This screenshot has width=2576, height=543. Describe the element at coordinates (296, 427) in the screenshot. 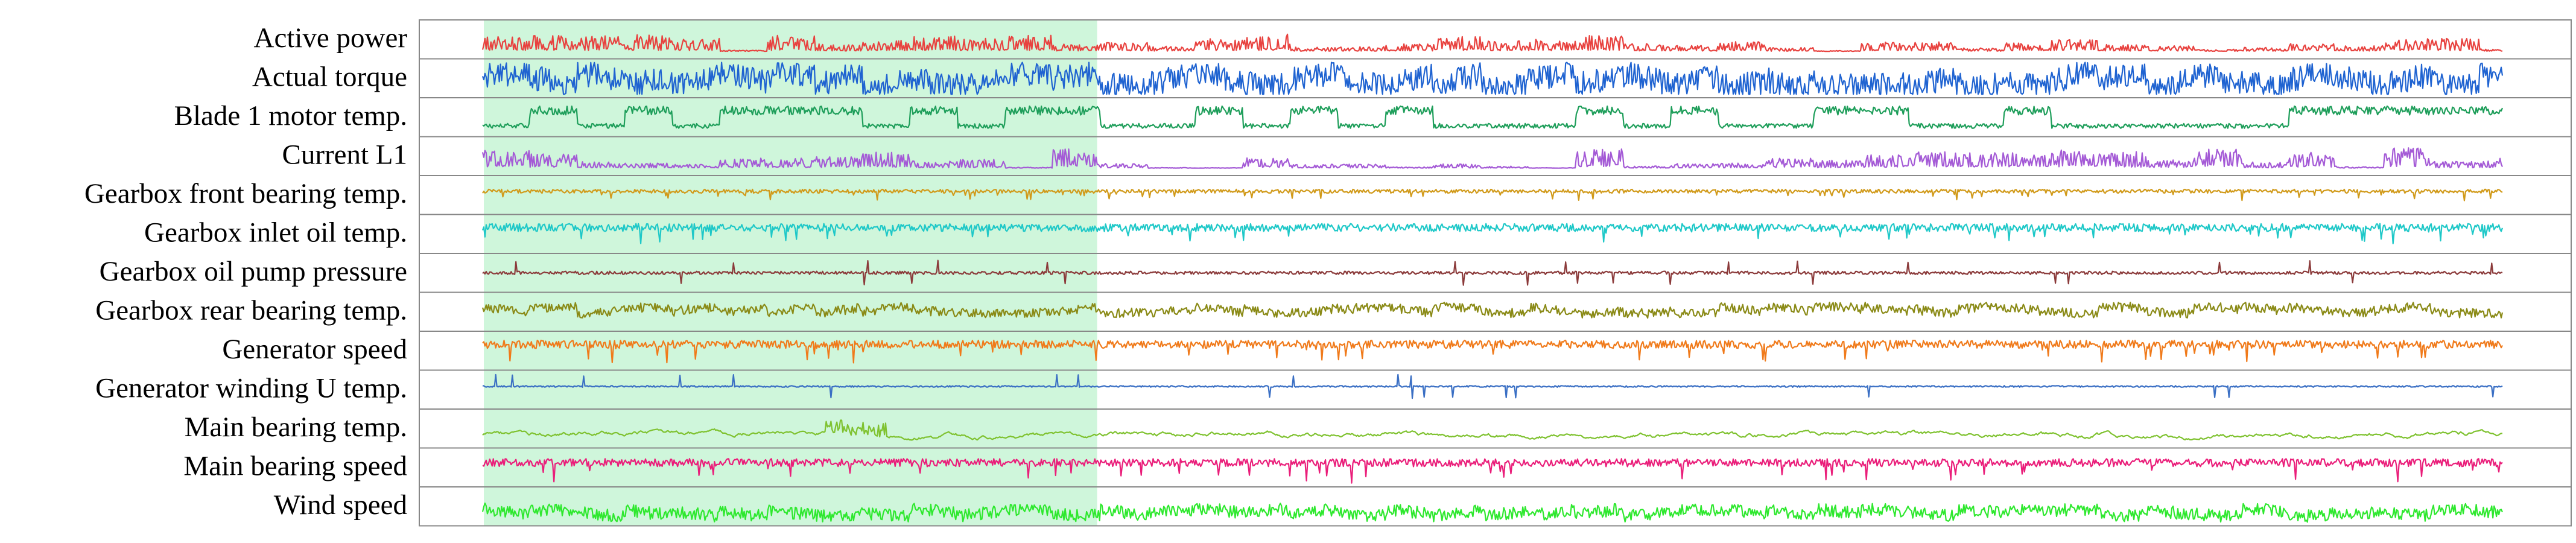

I see `series-label-main-bearing-temp: Main bearing temp.` at that location.